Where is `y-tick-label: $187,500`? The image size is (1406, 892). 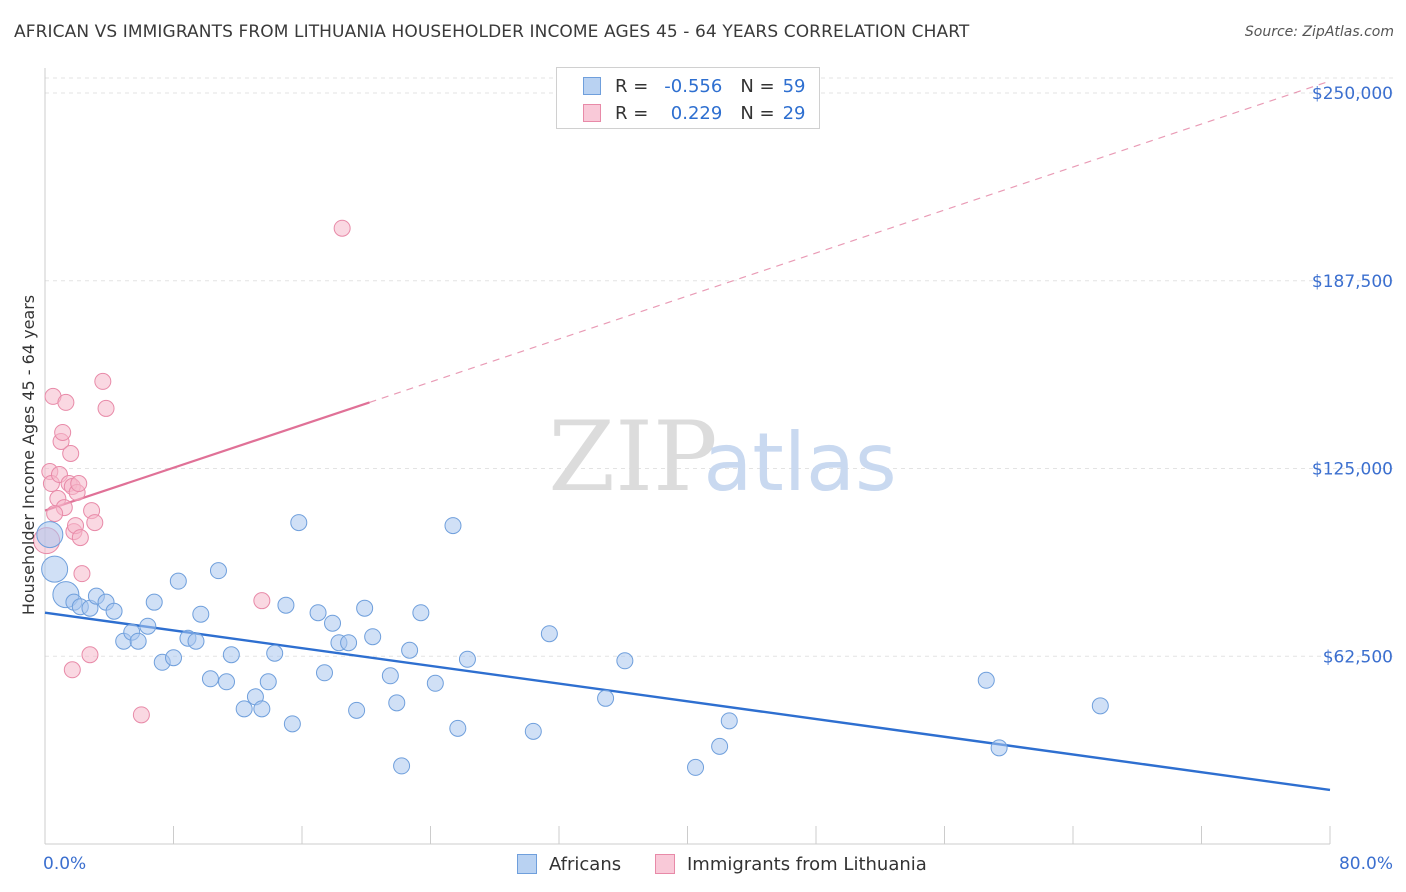 y-tick-label: $187,500 is located at coordinates (1352, 282).